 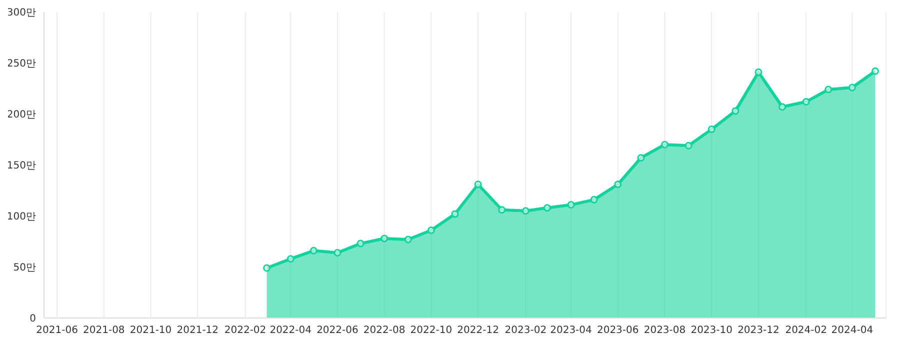 What do you see at coordinates (525, 330) in the screenshot?
I see `x-tick-label: 2023-02` at bounding box center [525, 330].